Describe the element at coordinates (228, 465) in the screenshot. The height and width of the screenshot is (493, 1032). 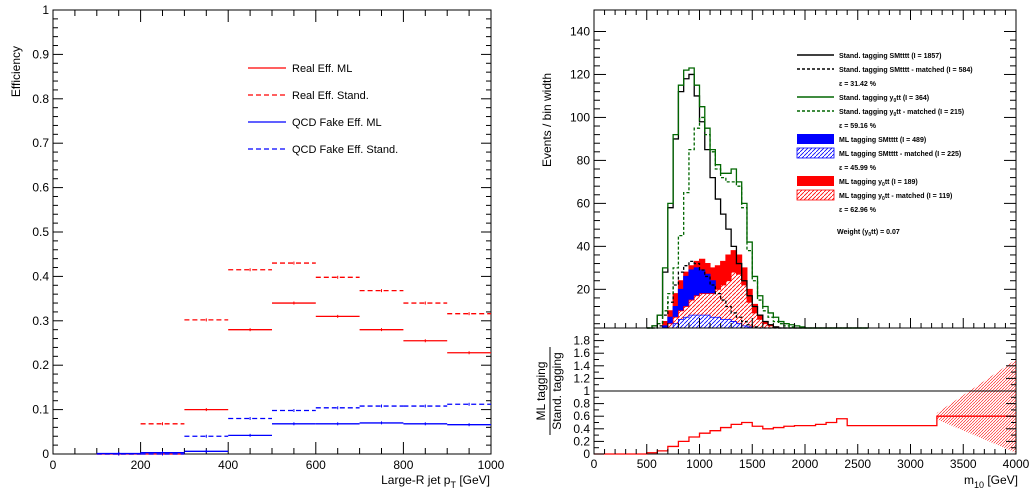
I see `left-x-tick-label: 400` at that location.